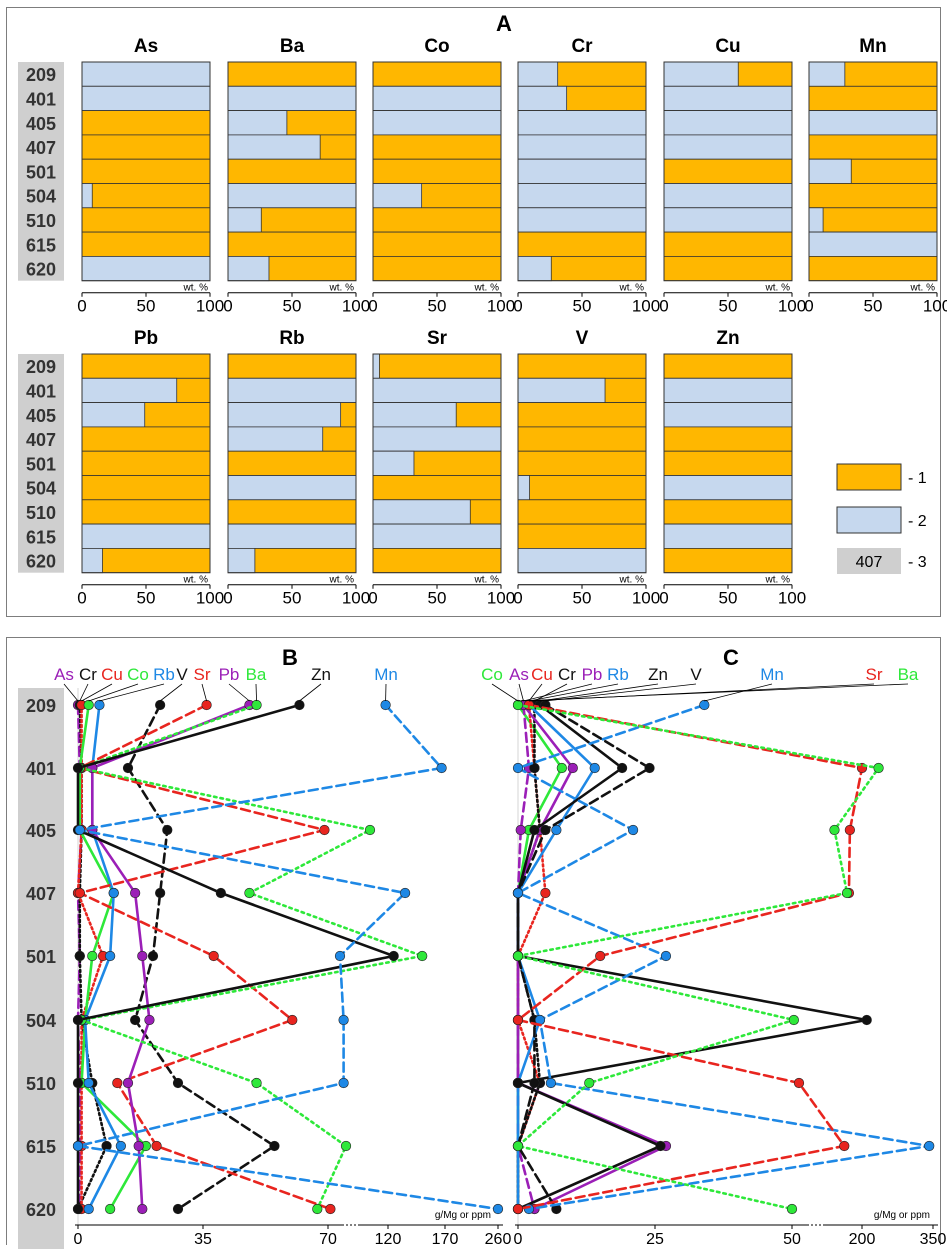 The height and width of the screenshot is (1249, 947). Describe the element at coordinates (655, 1239) in the screenshot. I see `x-tick-label: 25` at that location.